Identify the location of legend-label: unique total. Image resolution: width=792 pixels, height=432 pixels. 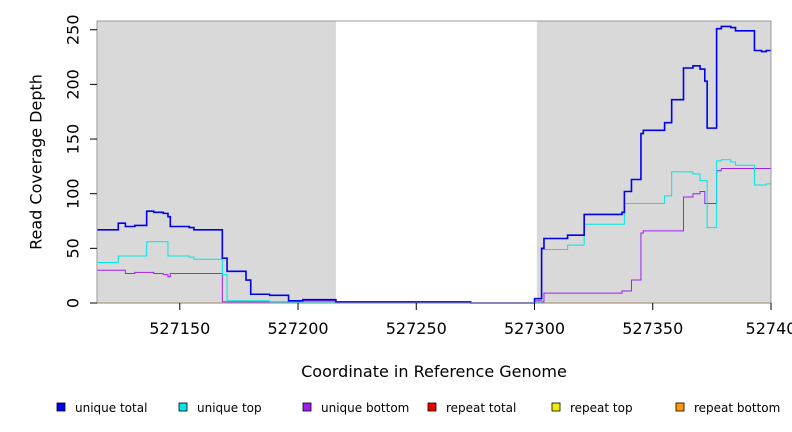
(111, 408).